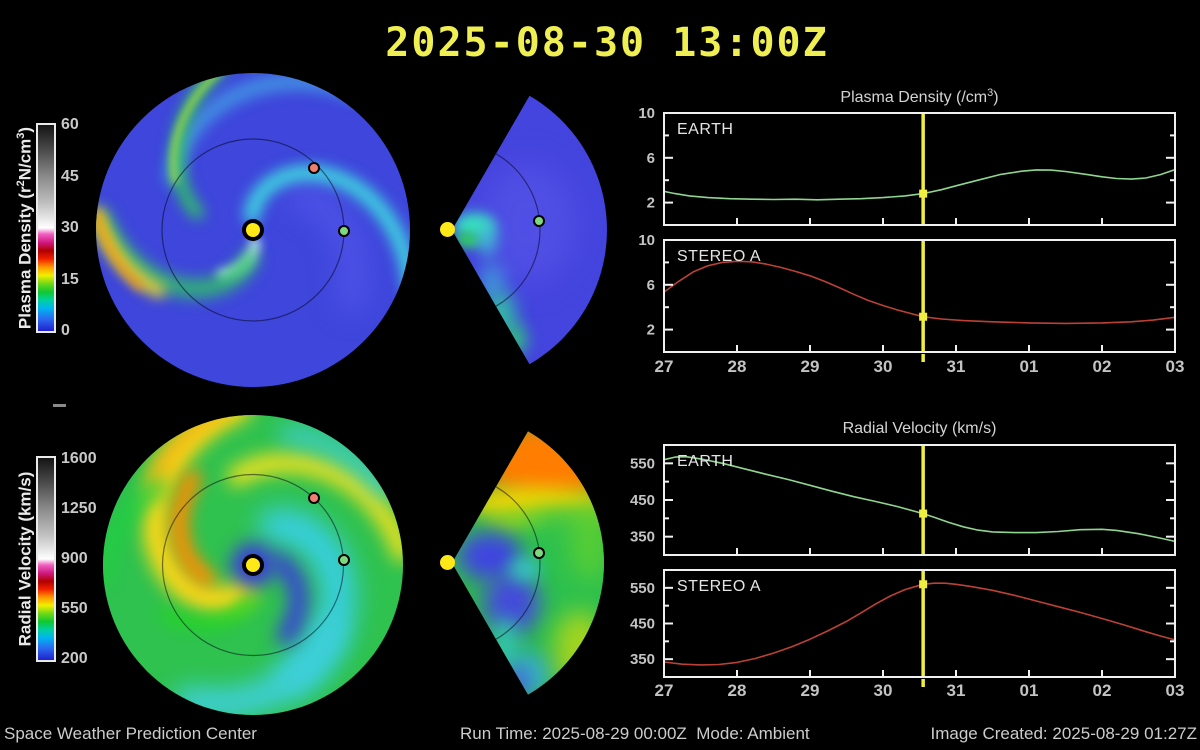  What do you see at coordinates (70, 124) in the screenshot?
I see `density-colorbar-tick-label: 60` at bounding box center [70, 124].